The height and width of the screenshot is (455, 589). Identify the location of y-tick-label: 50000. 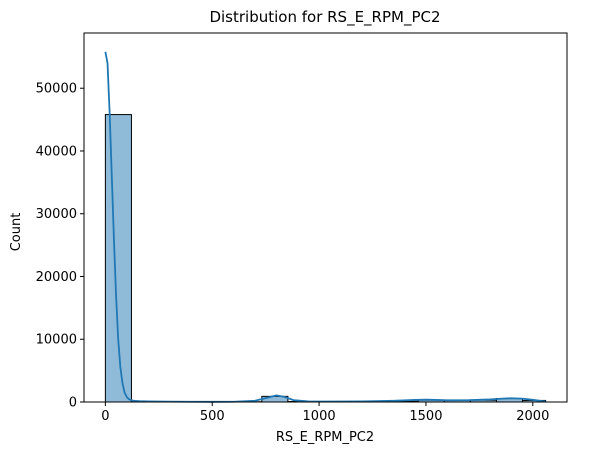
(56, 89).